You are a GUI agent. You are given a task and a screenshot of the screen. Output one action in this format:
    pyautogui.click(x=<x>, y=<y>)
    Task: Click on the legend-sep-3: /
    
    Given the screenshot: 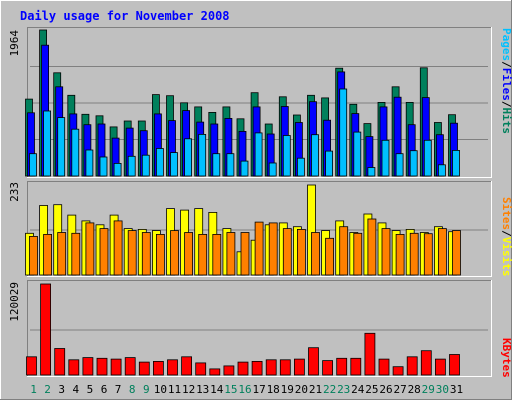 What is the action you would take?
    pyautogui.click(x=506, y=233)
    